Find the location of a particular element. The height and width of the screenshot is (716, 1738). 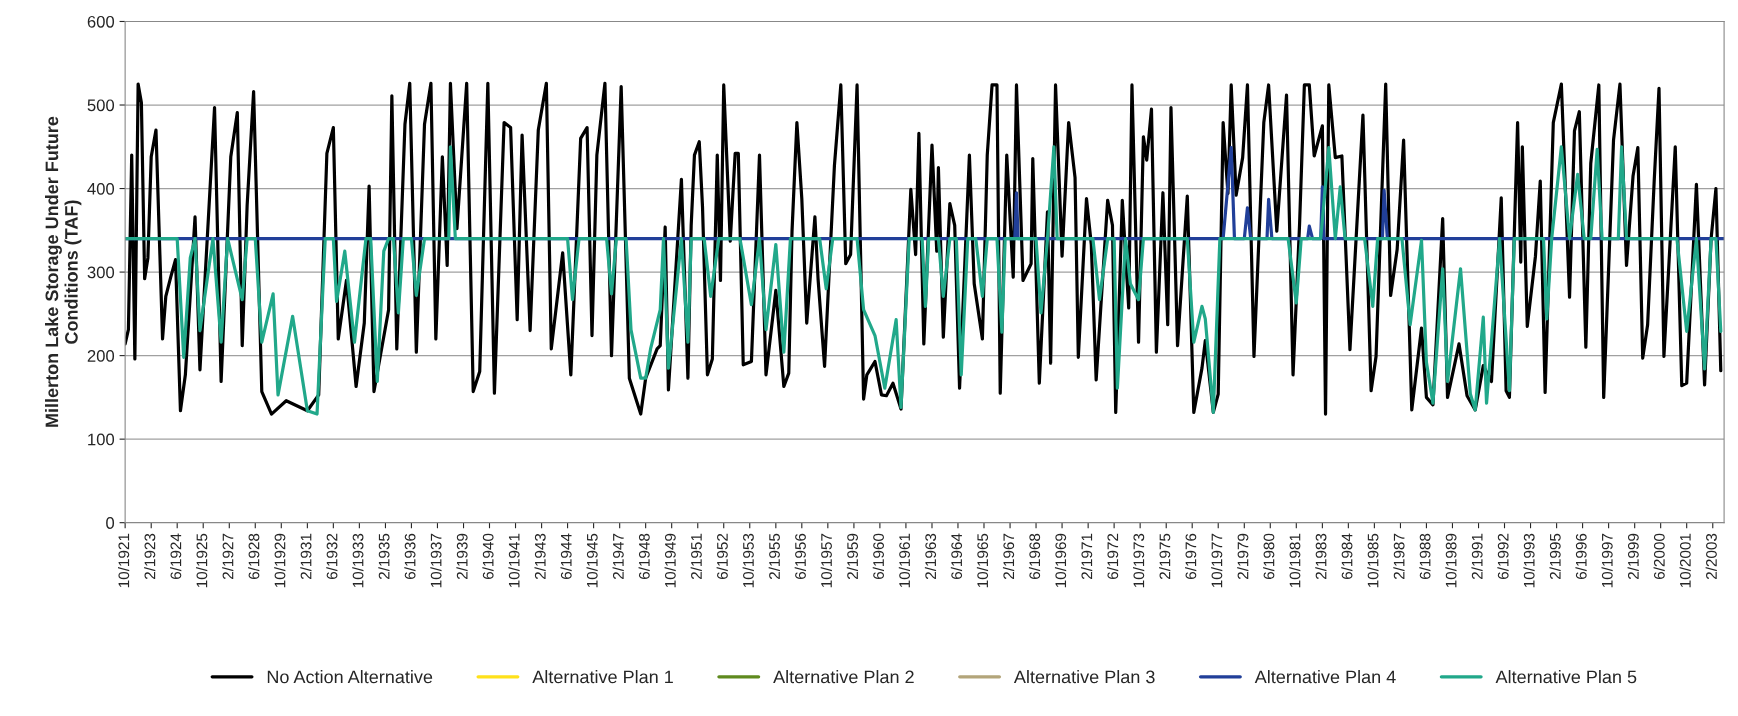

x-tick-label: 6/1928 is located at coordinates (254, 556).